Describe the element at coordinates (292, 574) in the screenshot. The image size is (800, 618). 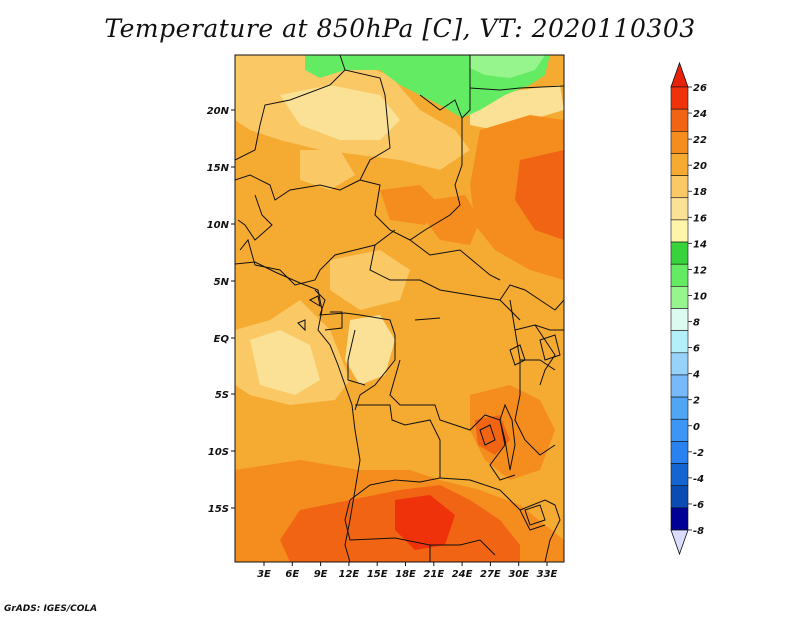
I see `lon-label: 6E` at that location.